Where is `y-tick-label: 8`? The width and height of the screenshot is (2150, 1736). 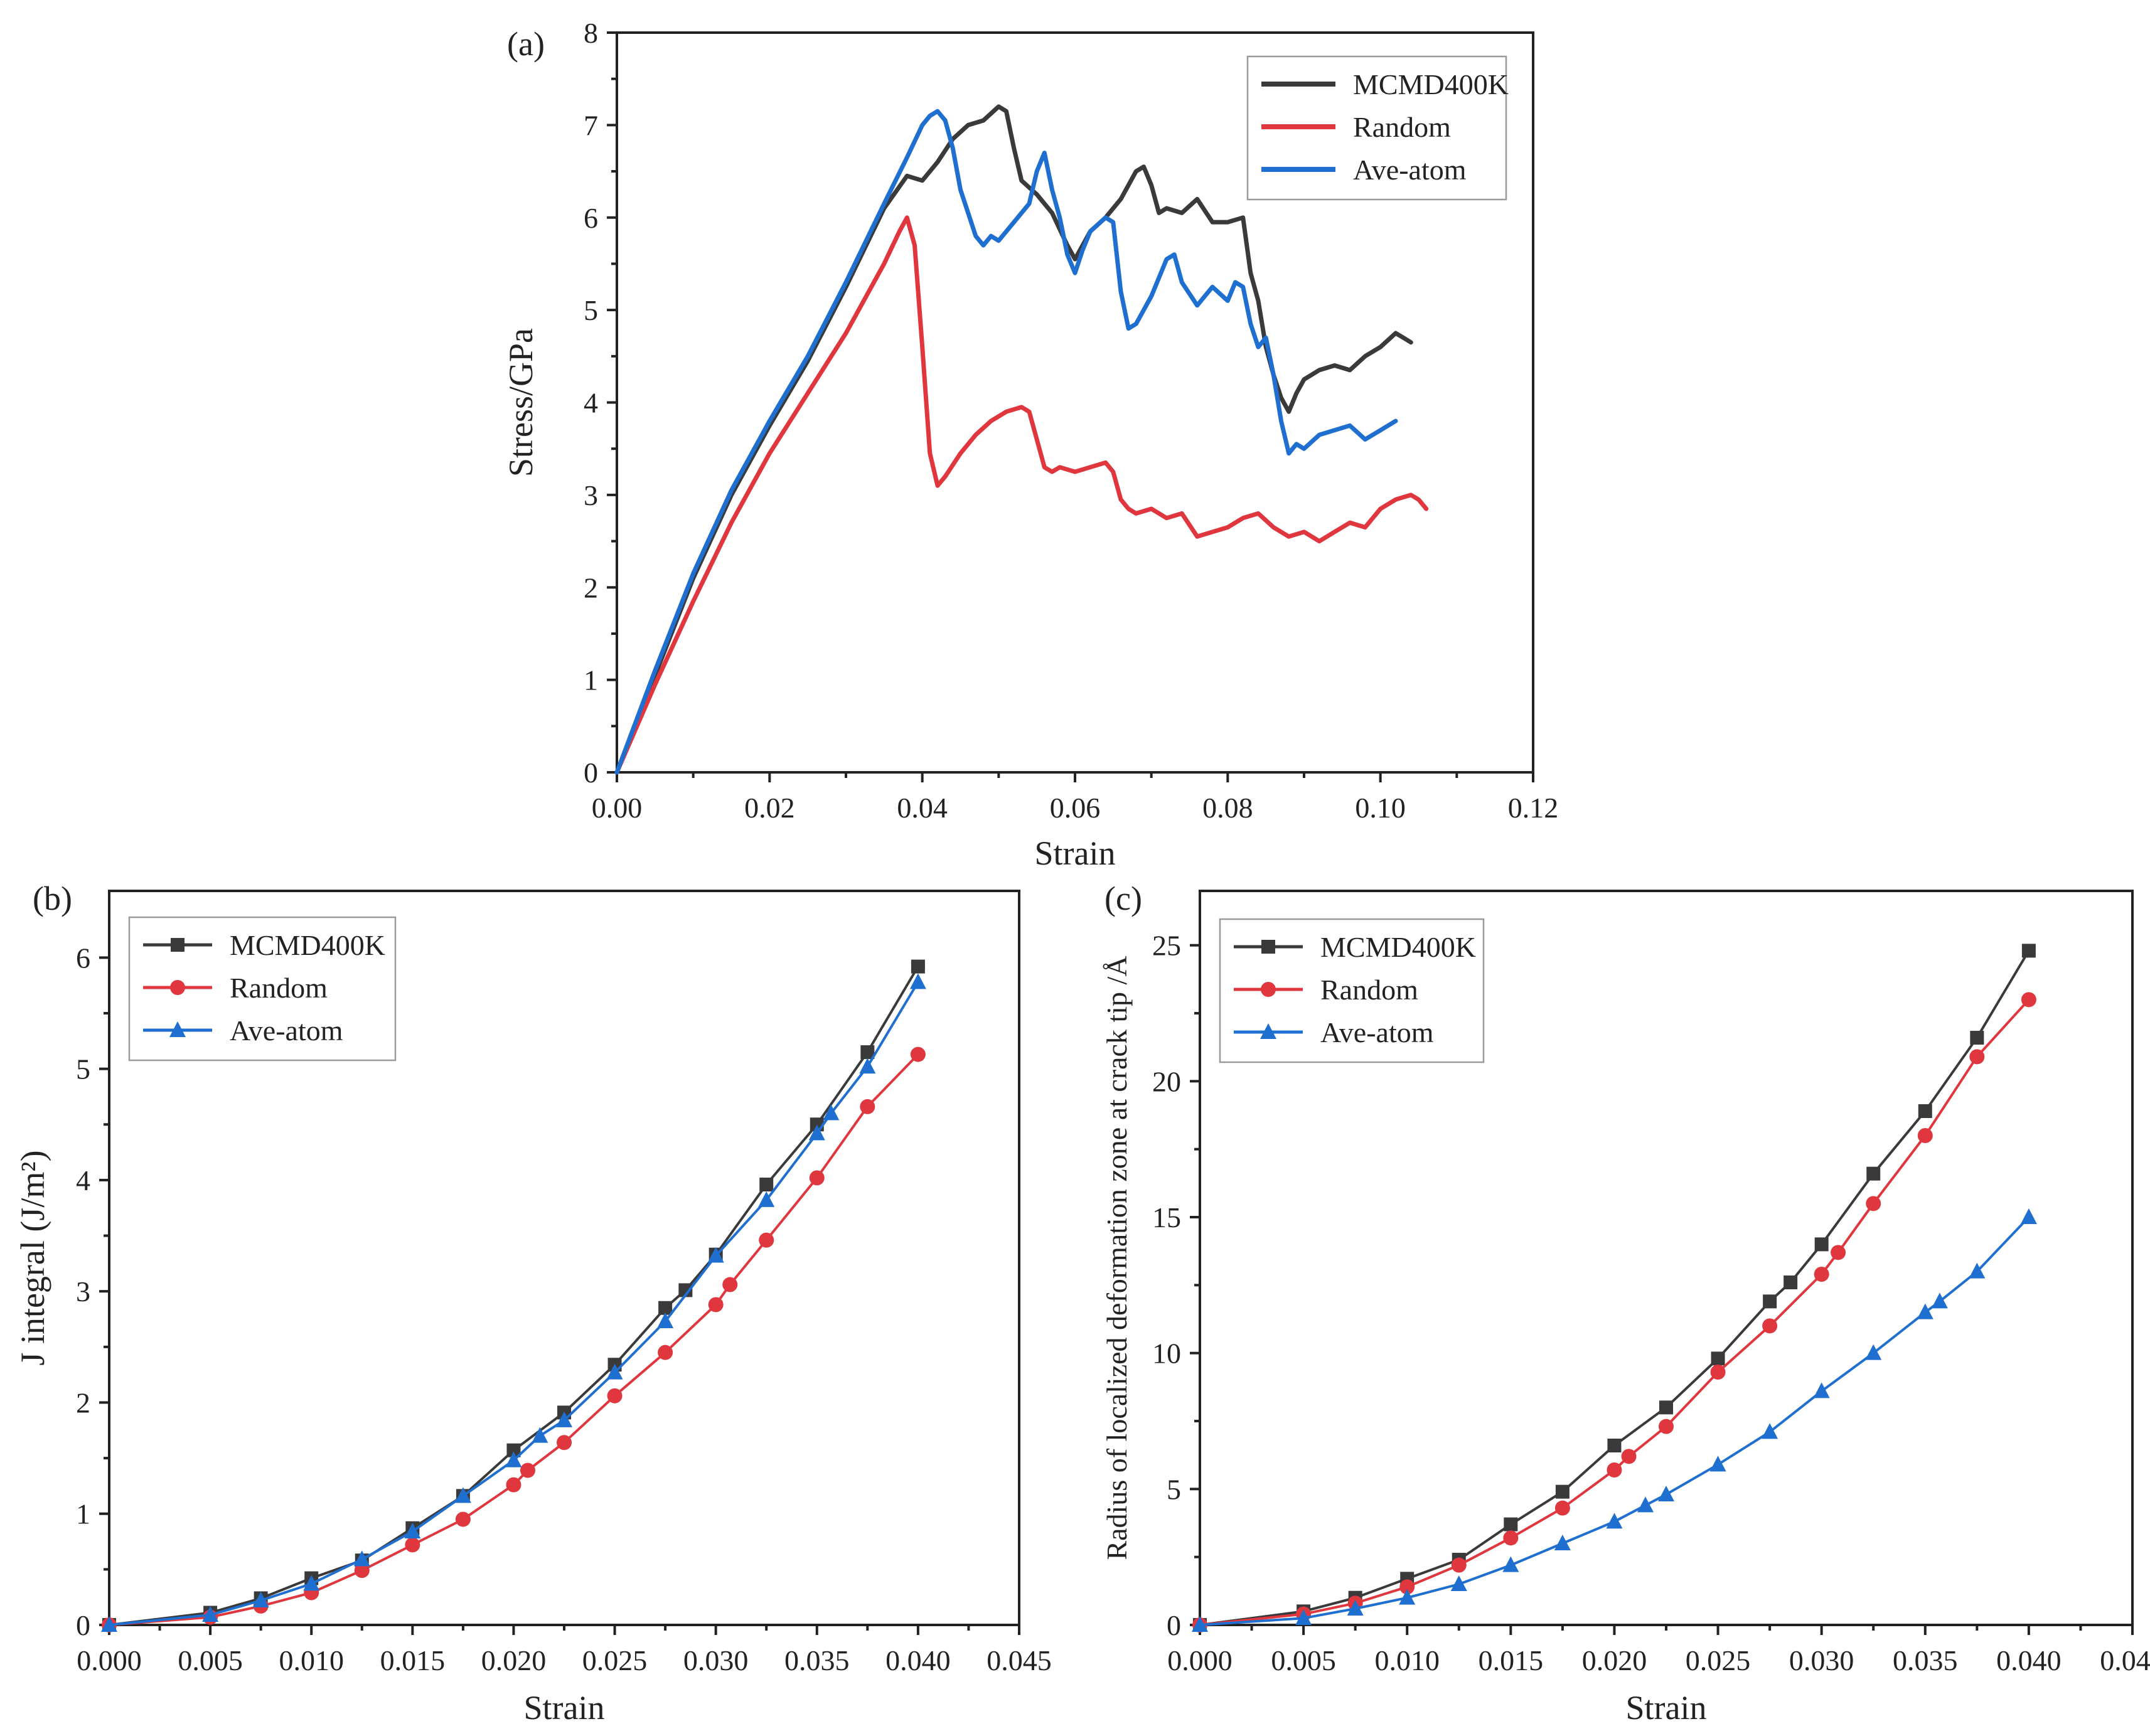 y-tick-label: 8 is located at coordinates (591, 33).